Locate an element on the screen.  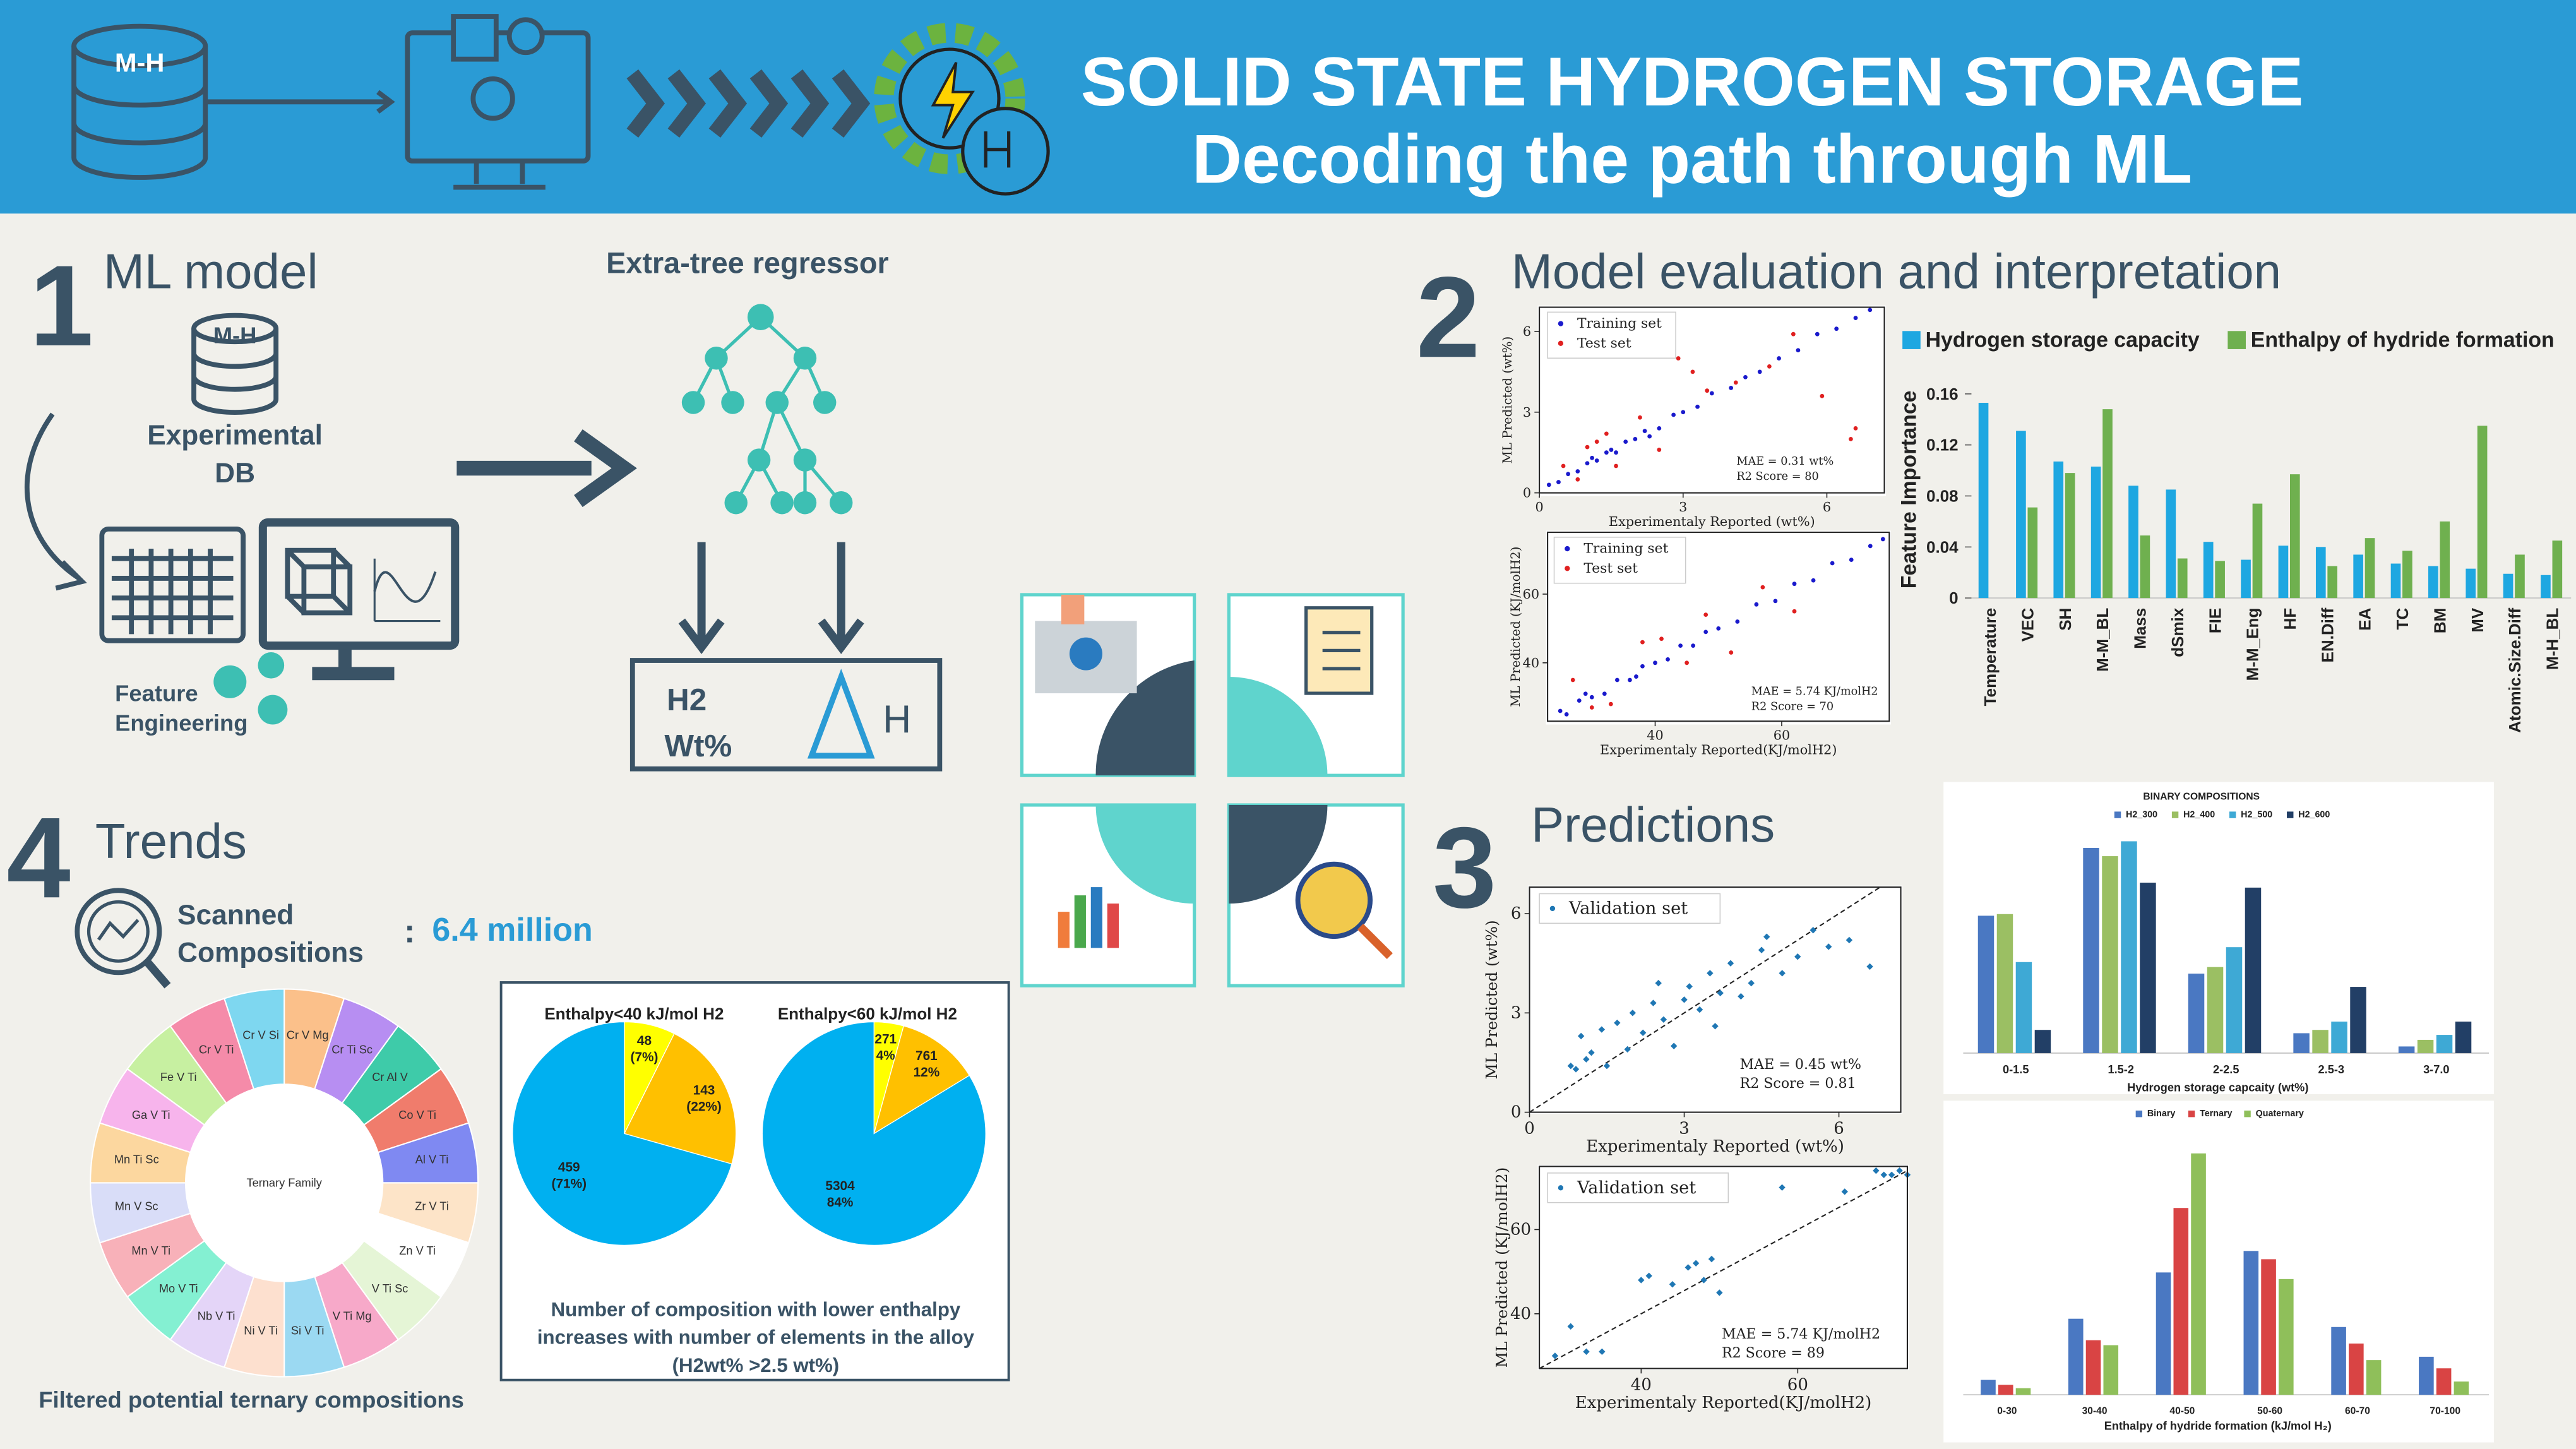
y-tick-label: 0 is located at coordinates (1516, 1112).